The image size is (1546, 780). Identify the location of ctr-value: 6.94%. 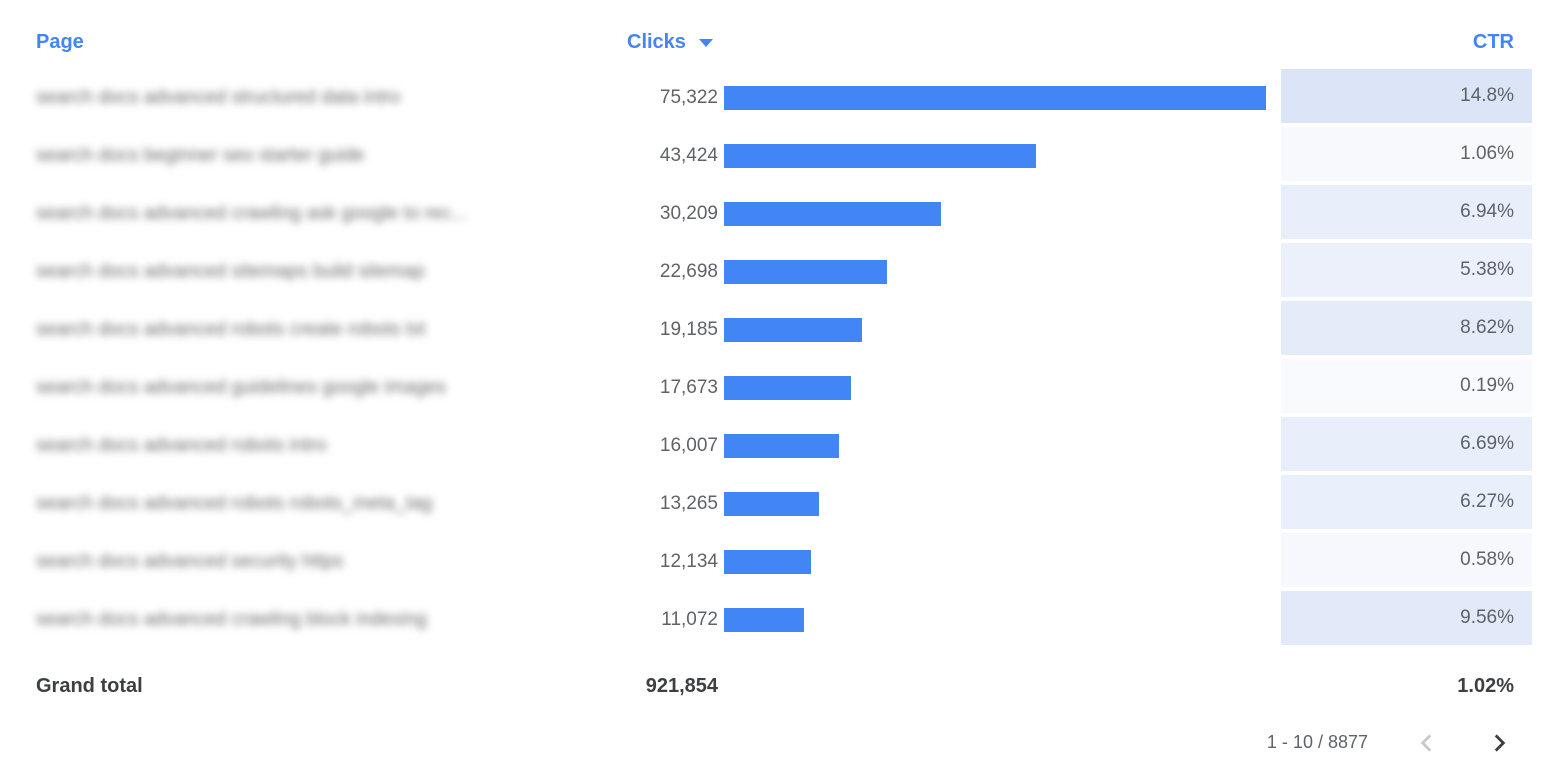
(1487, 211).